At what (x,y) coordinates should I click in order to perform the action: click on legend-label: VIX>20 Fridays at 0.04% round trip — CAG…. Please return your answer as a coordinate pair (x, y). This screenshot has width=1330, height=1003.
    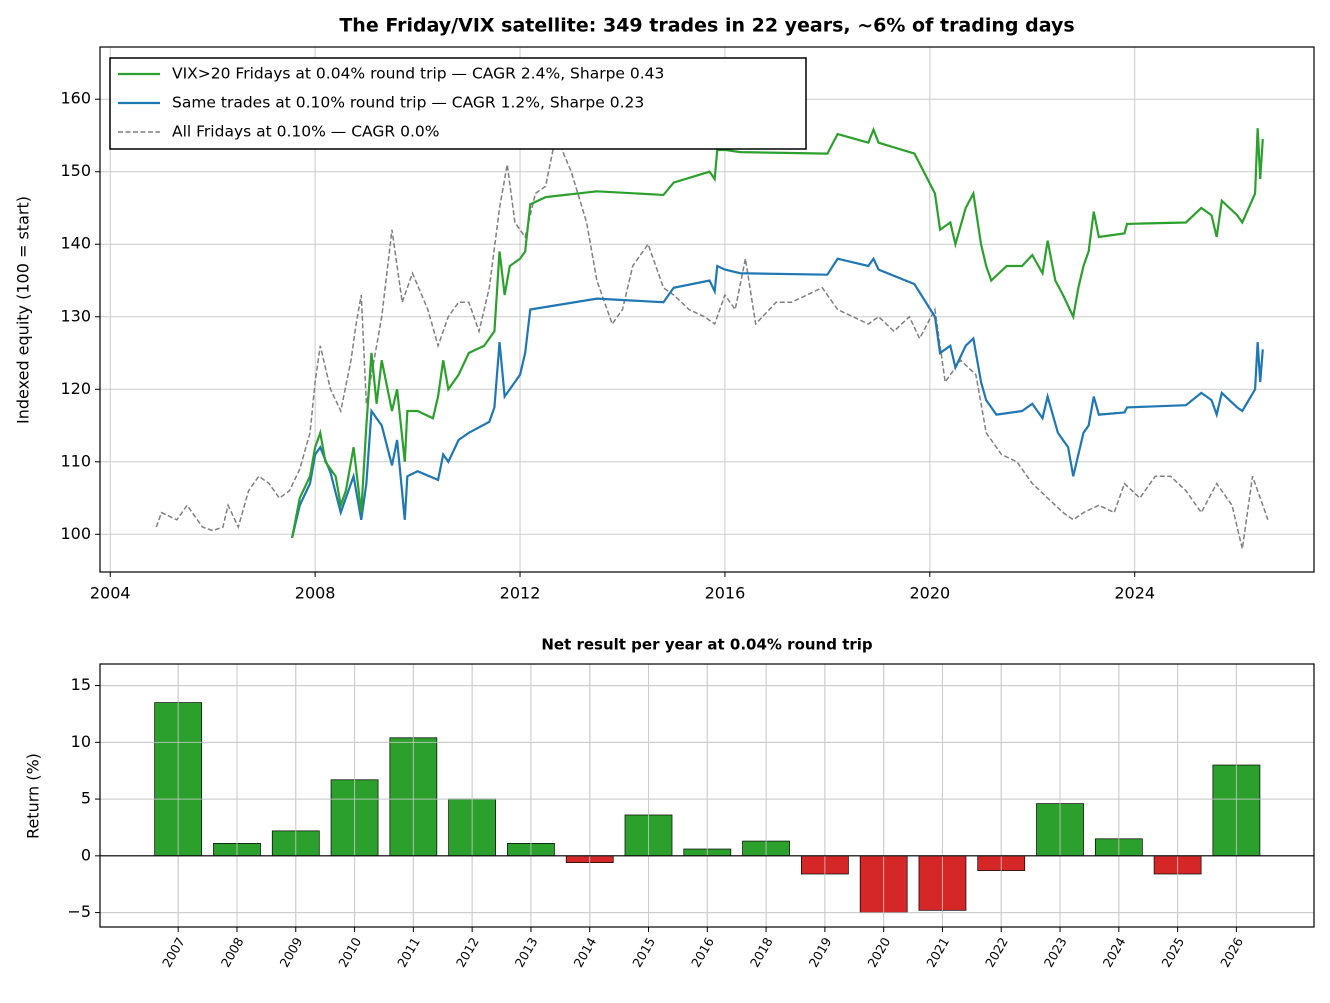
    Looking at the image, I should click on (418, 74).